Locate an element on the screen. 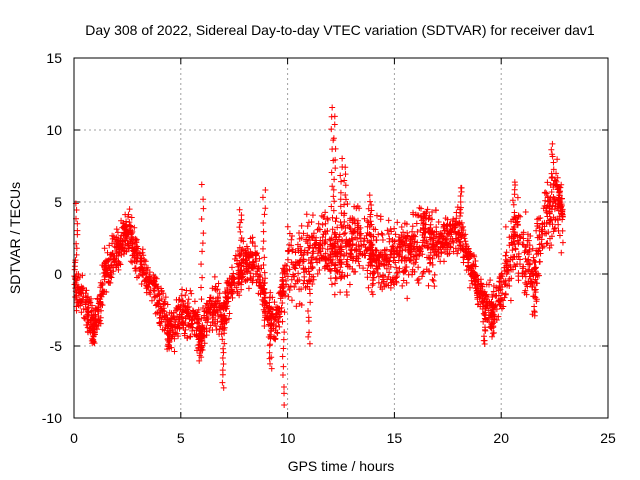 This screenshot has height=480, width=640. y-tick-label: 10 is located at coordinates (54, 130).